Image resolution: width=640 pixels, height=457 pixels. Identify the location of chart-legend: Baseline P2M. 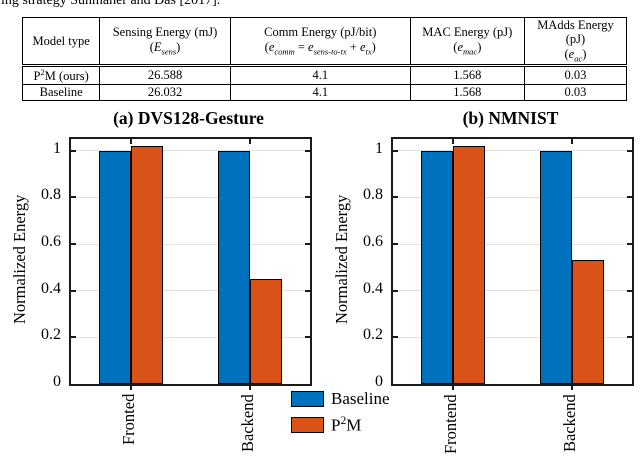
(340, 415).